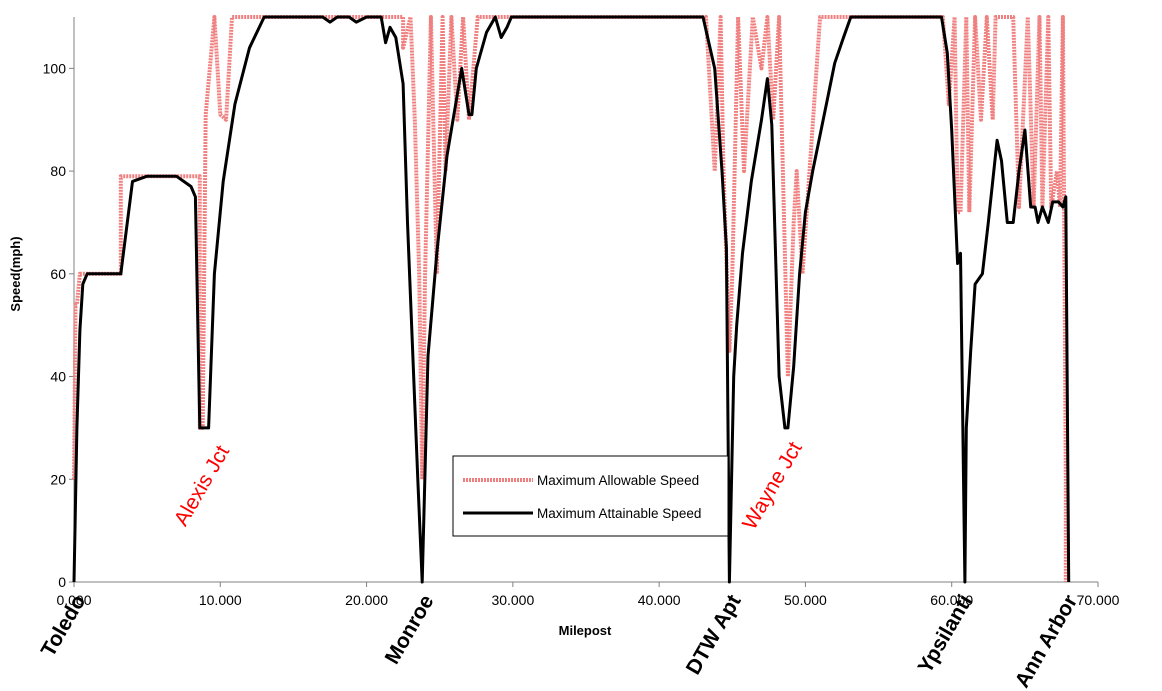  Describe the element at coordinates (58, 171) in the screenshot. I see `y-tick-label: 80` at that location.